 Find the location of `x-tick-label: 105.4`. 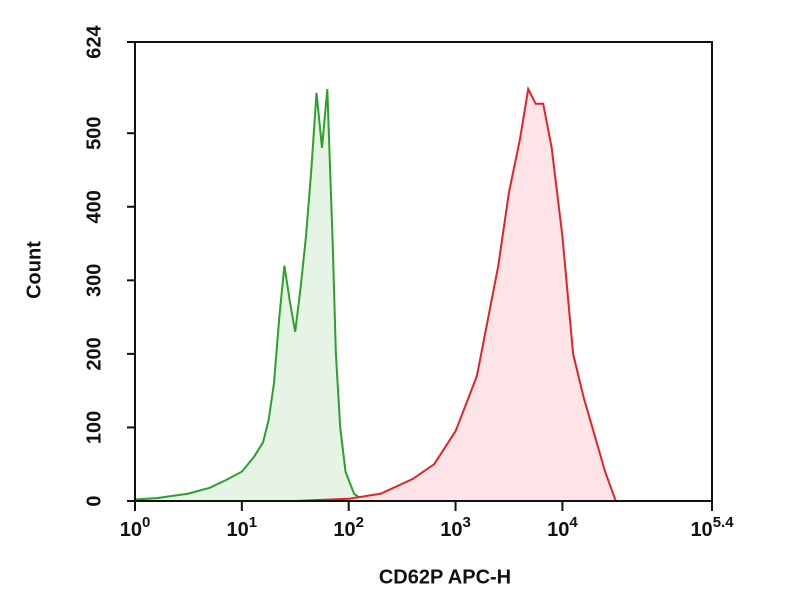

x-tick-label: 105.4 is located at coordinates (712, 527).